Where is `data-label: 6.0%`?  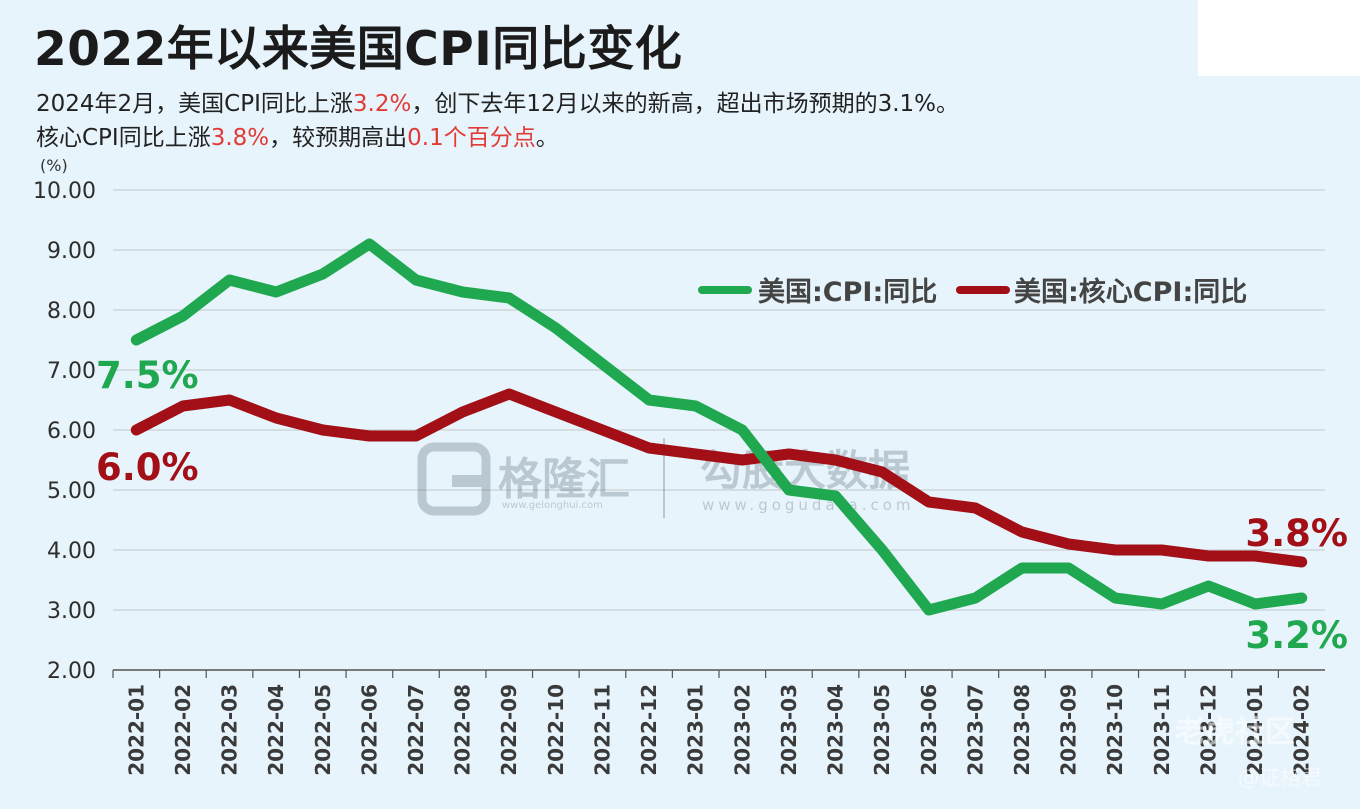 data-label: 6.0% is located at coordinates (147, 467).